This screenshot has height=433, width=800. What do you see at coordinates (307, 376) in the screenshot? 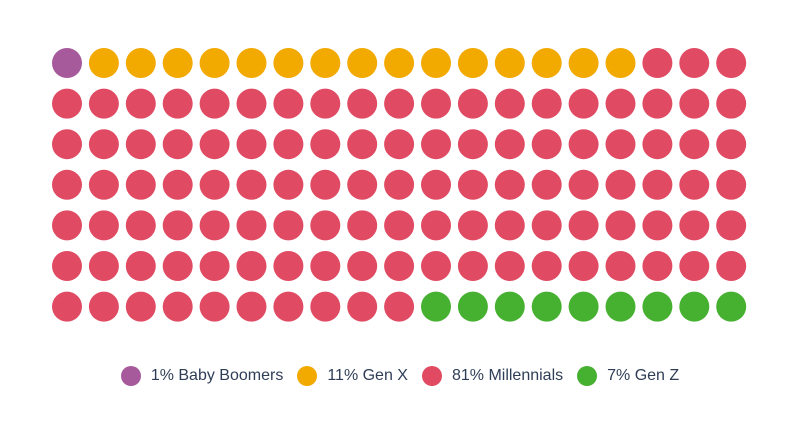
I see `legend-swatch-gen-x` at bounding box center [307, 376].